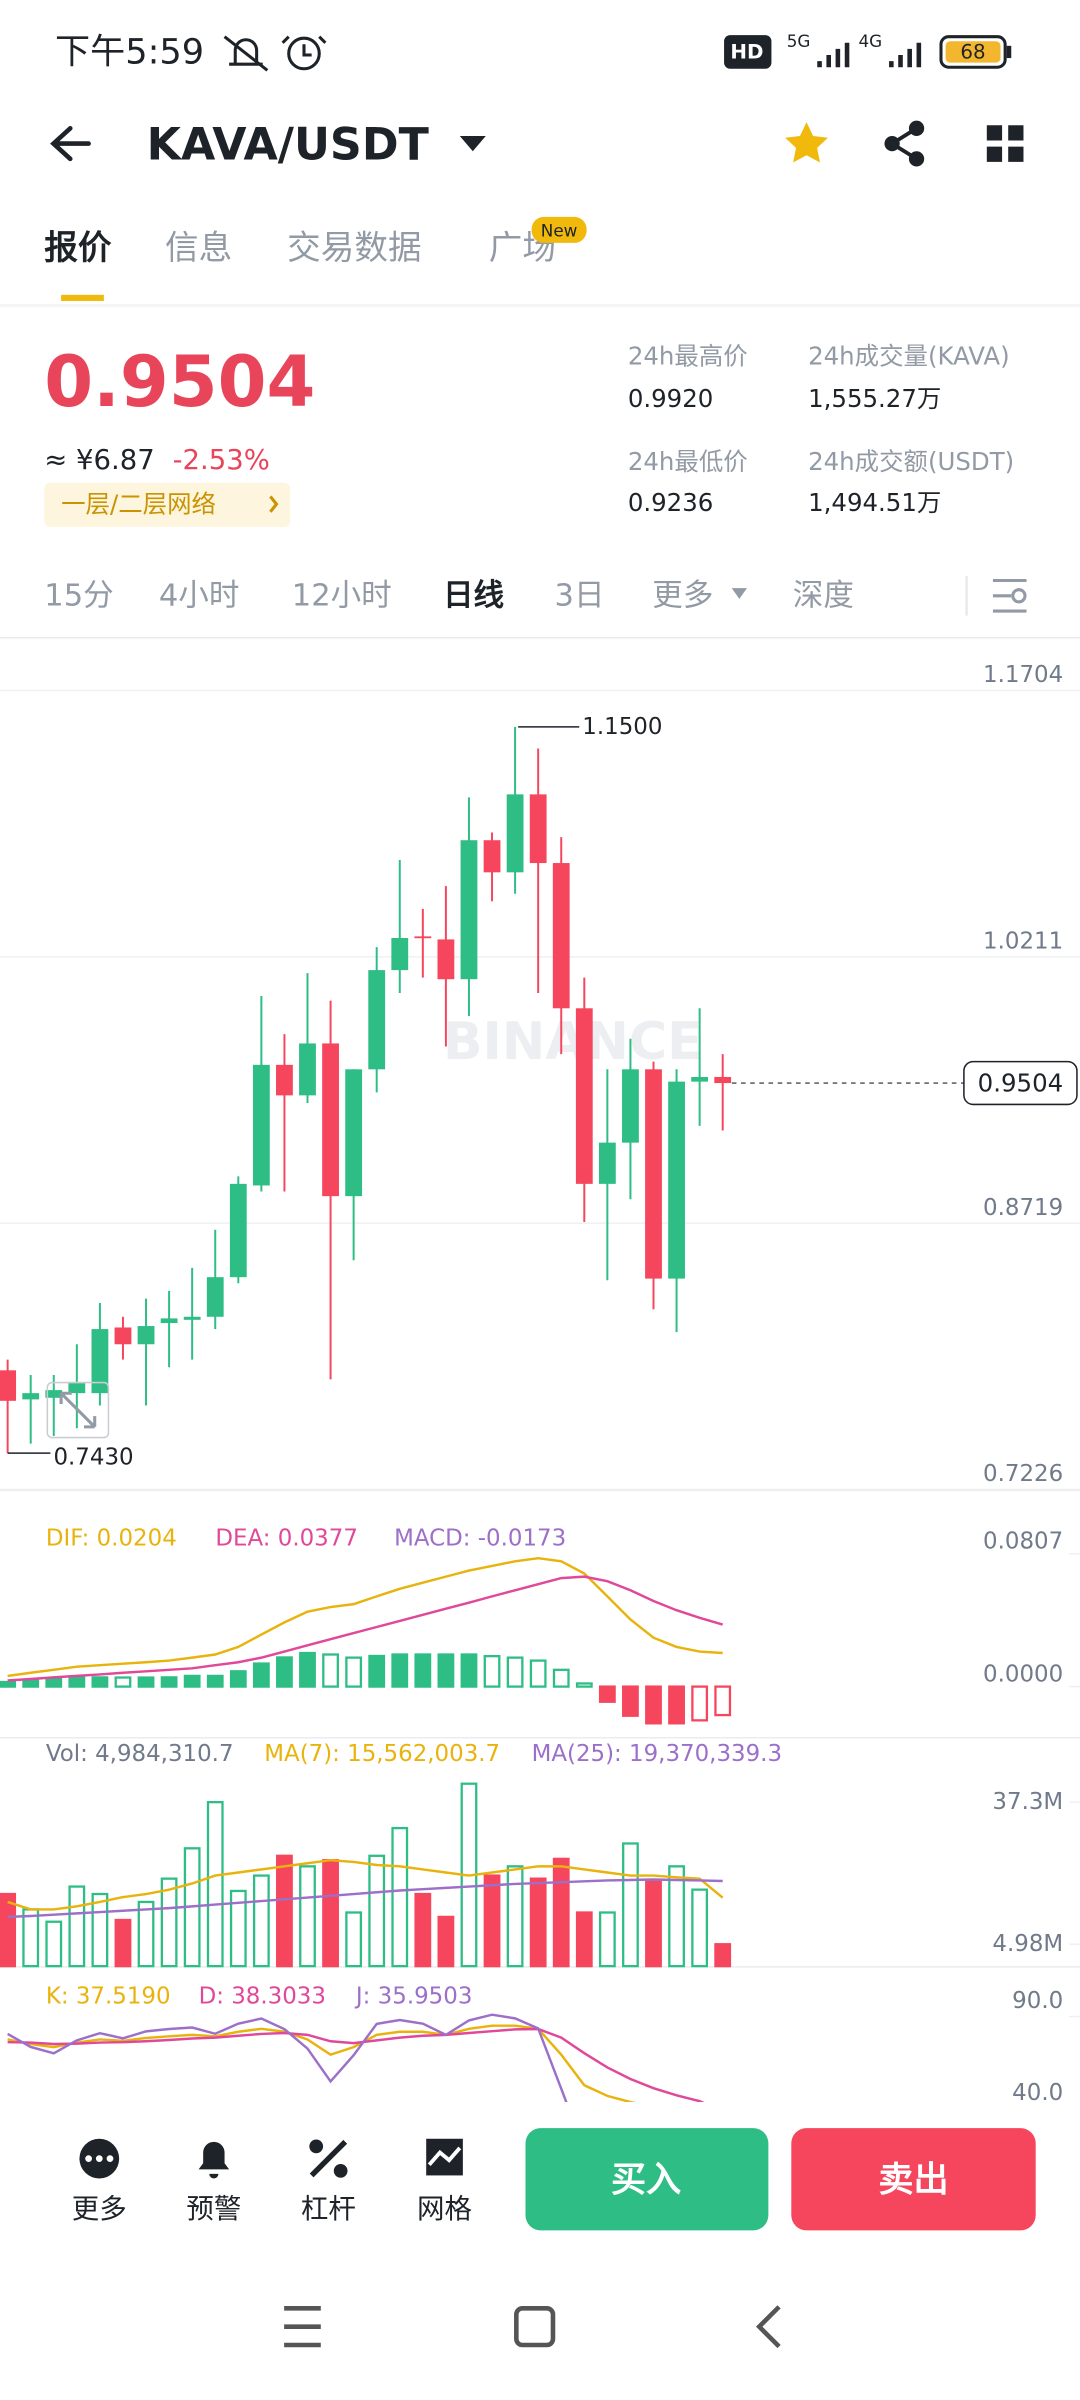 The height and width of the screenshot is (2400, 1080). I want to click on settings-button, so click(1009, 595).